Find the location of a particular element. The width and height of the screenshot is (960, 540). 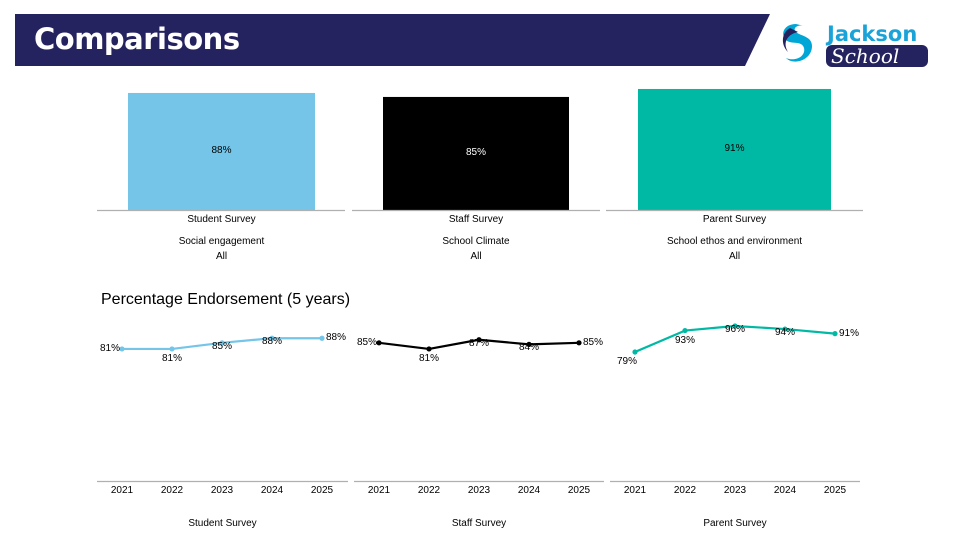

data-label: 91% is located at coordinates (849, 333).